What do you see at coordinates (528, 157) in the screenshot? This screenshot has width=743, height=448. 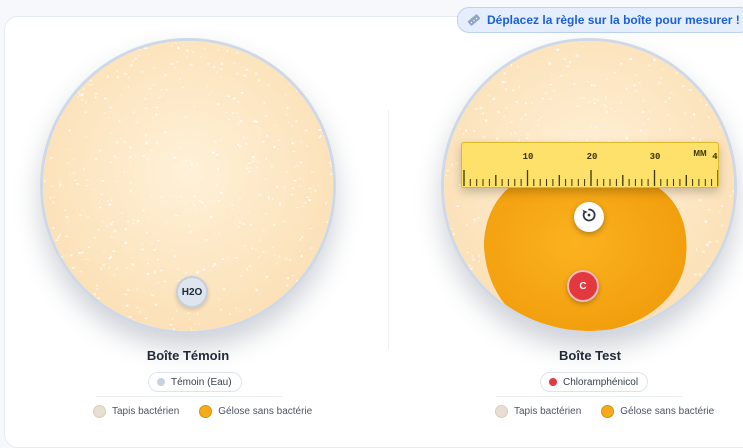 I see `ruler-label-10: 10` at bounding box center [528, 157].